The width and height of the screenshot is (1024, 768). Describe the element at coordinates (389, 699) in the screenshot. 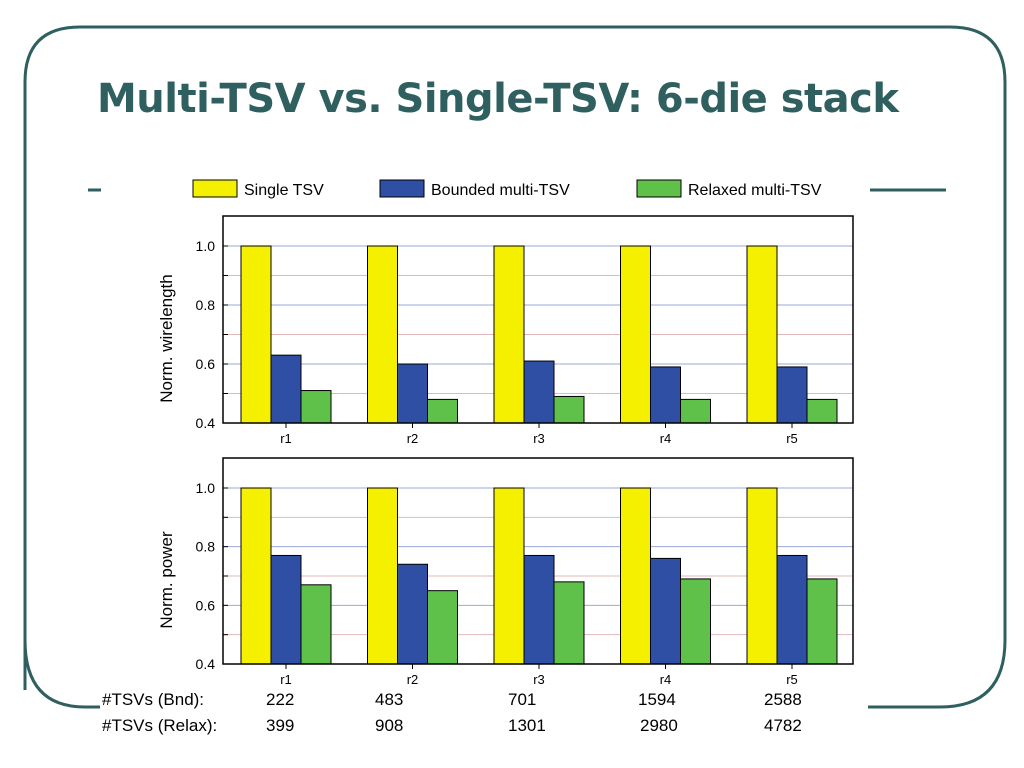

I see `tsv-count-value: 483` at that location.